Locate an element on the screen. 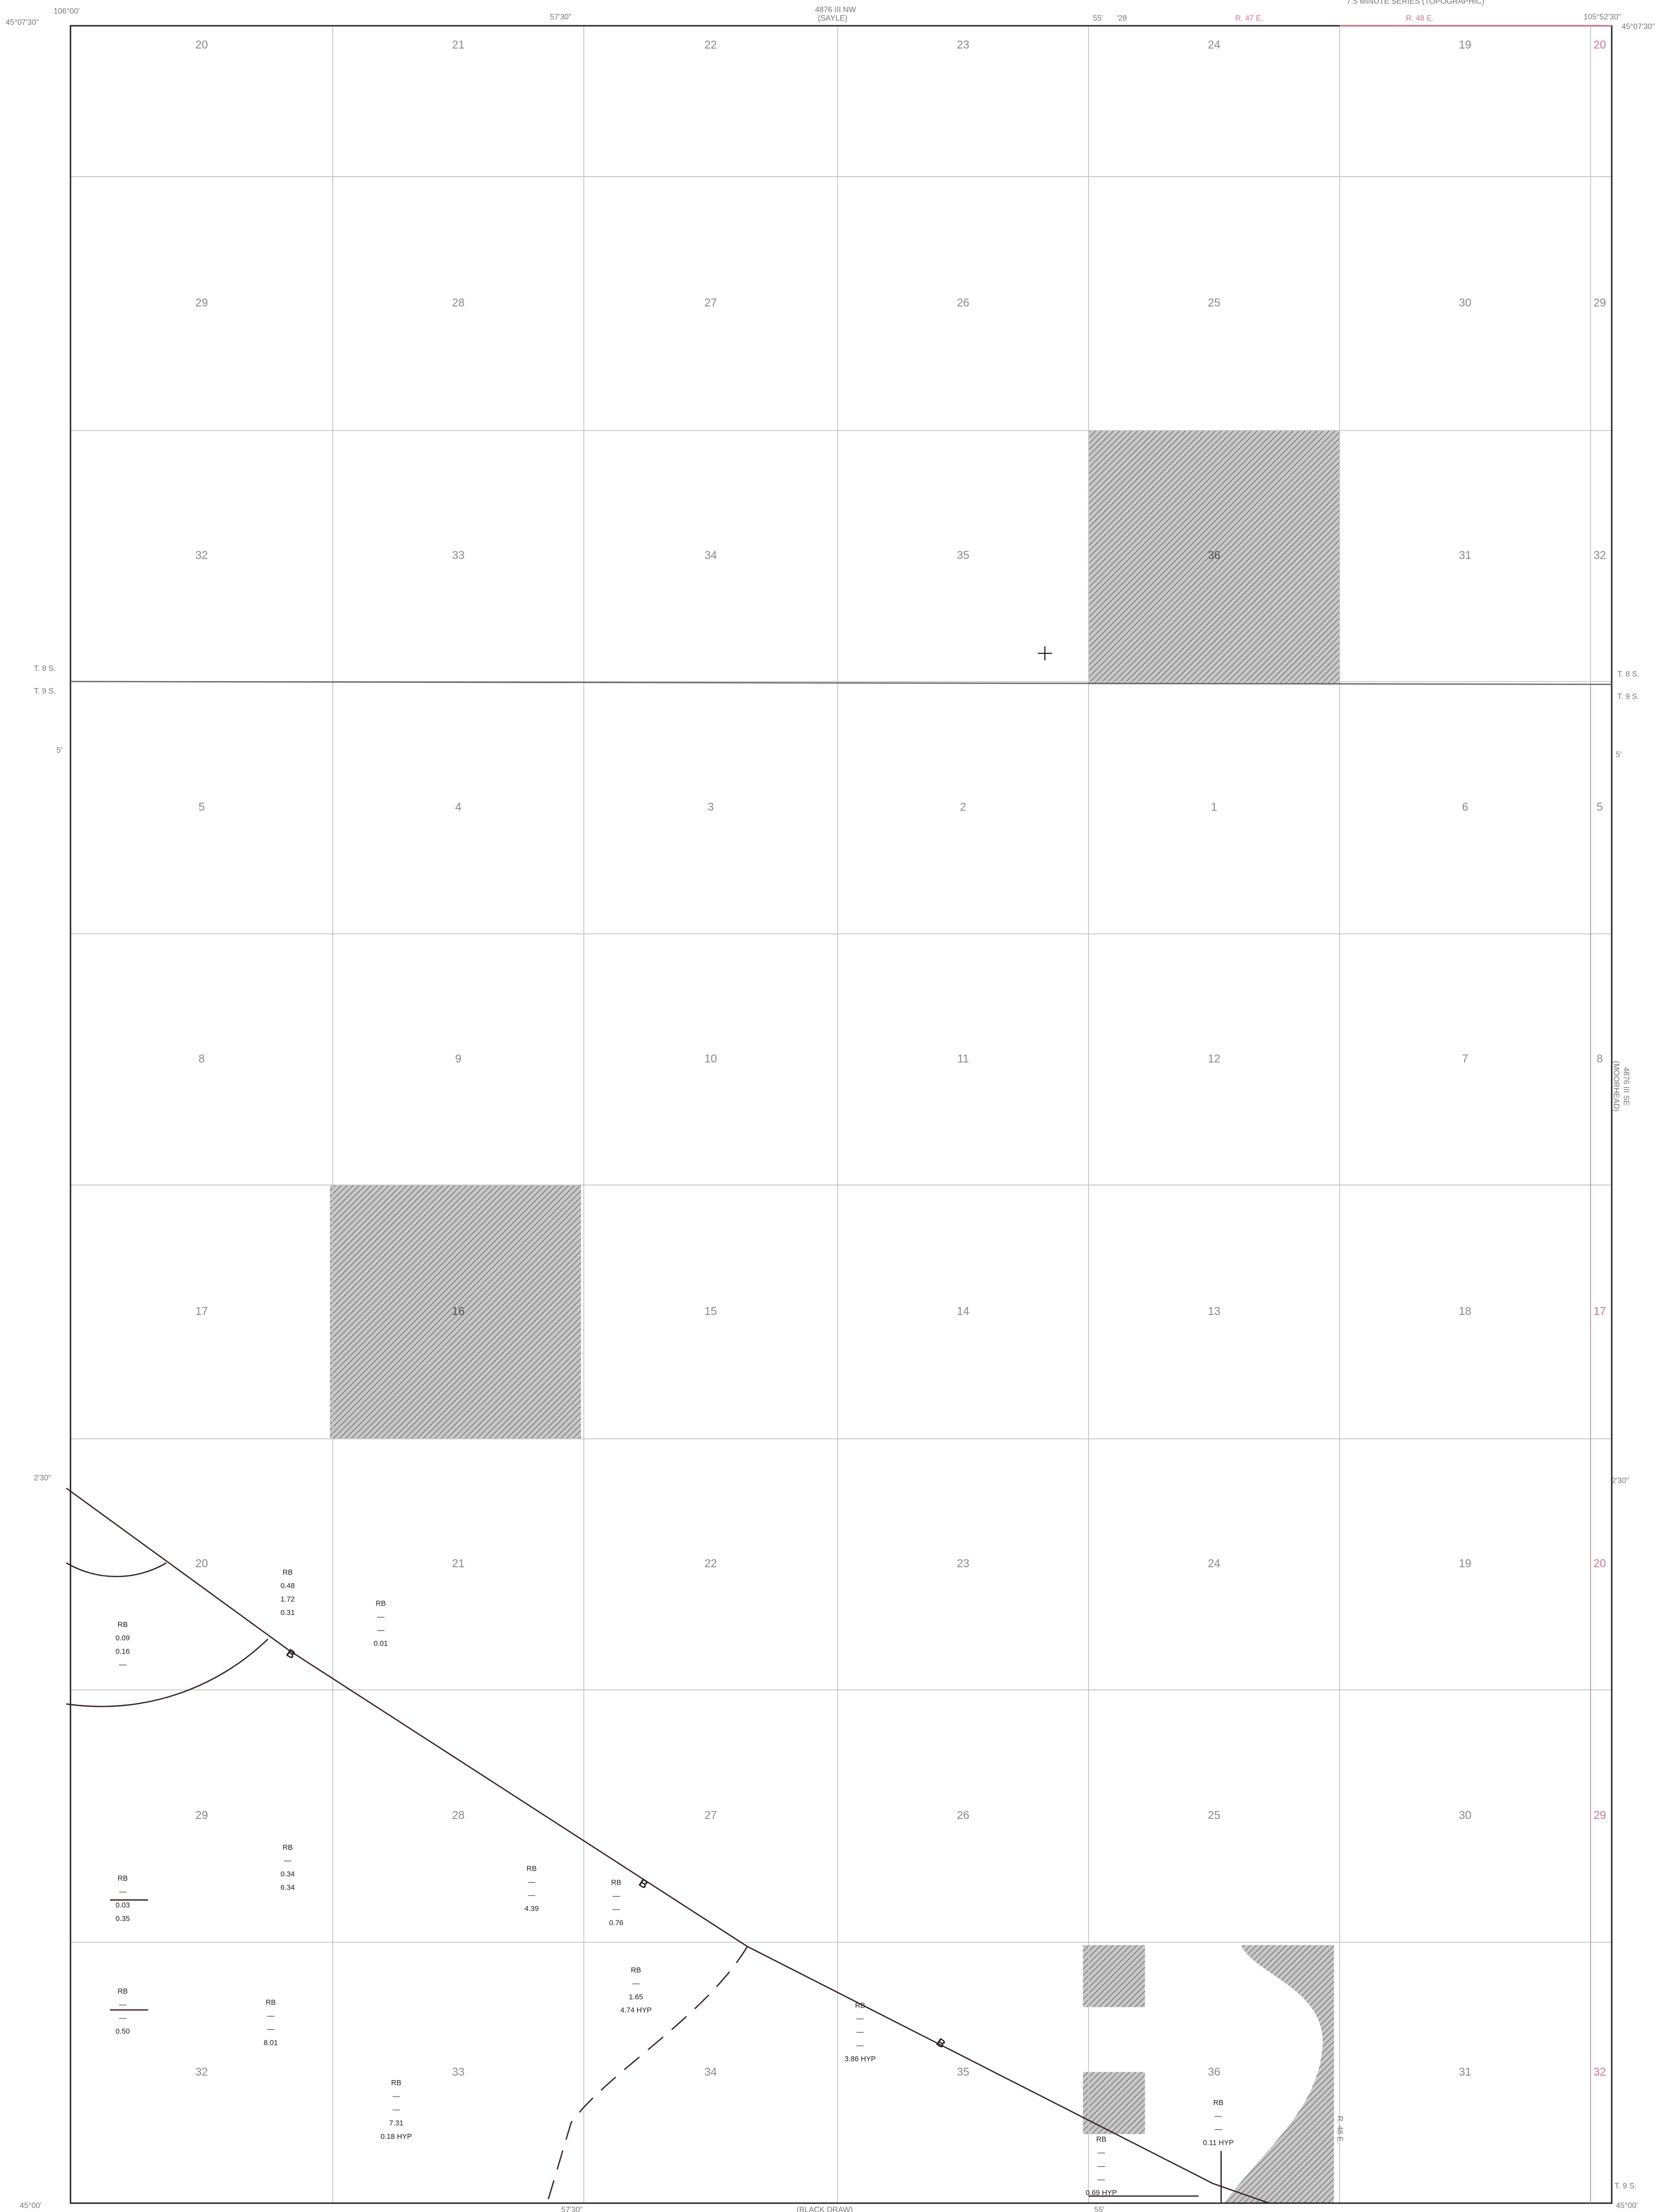  margin-label: (BLACK DRAW) is located at coordinates (824, 2209).